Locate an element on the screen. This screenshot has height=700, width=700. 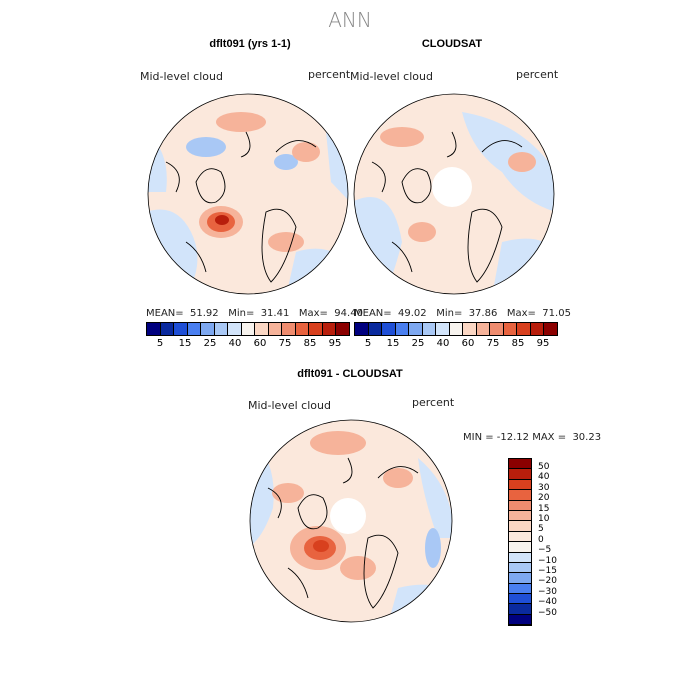
colorbar-label: 20 is located at coordinates (544, 498).